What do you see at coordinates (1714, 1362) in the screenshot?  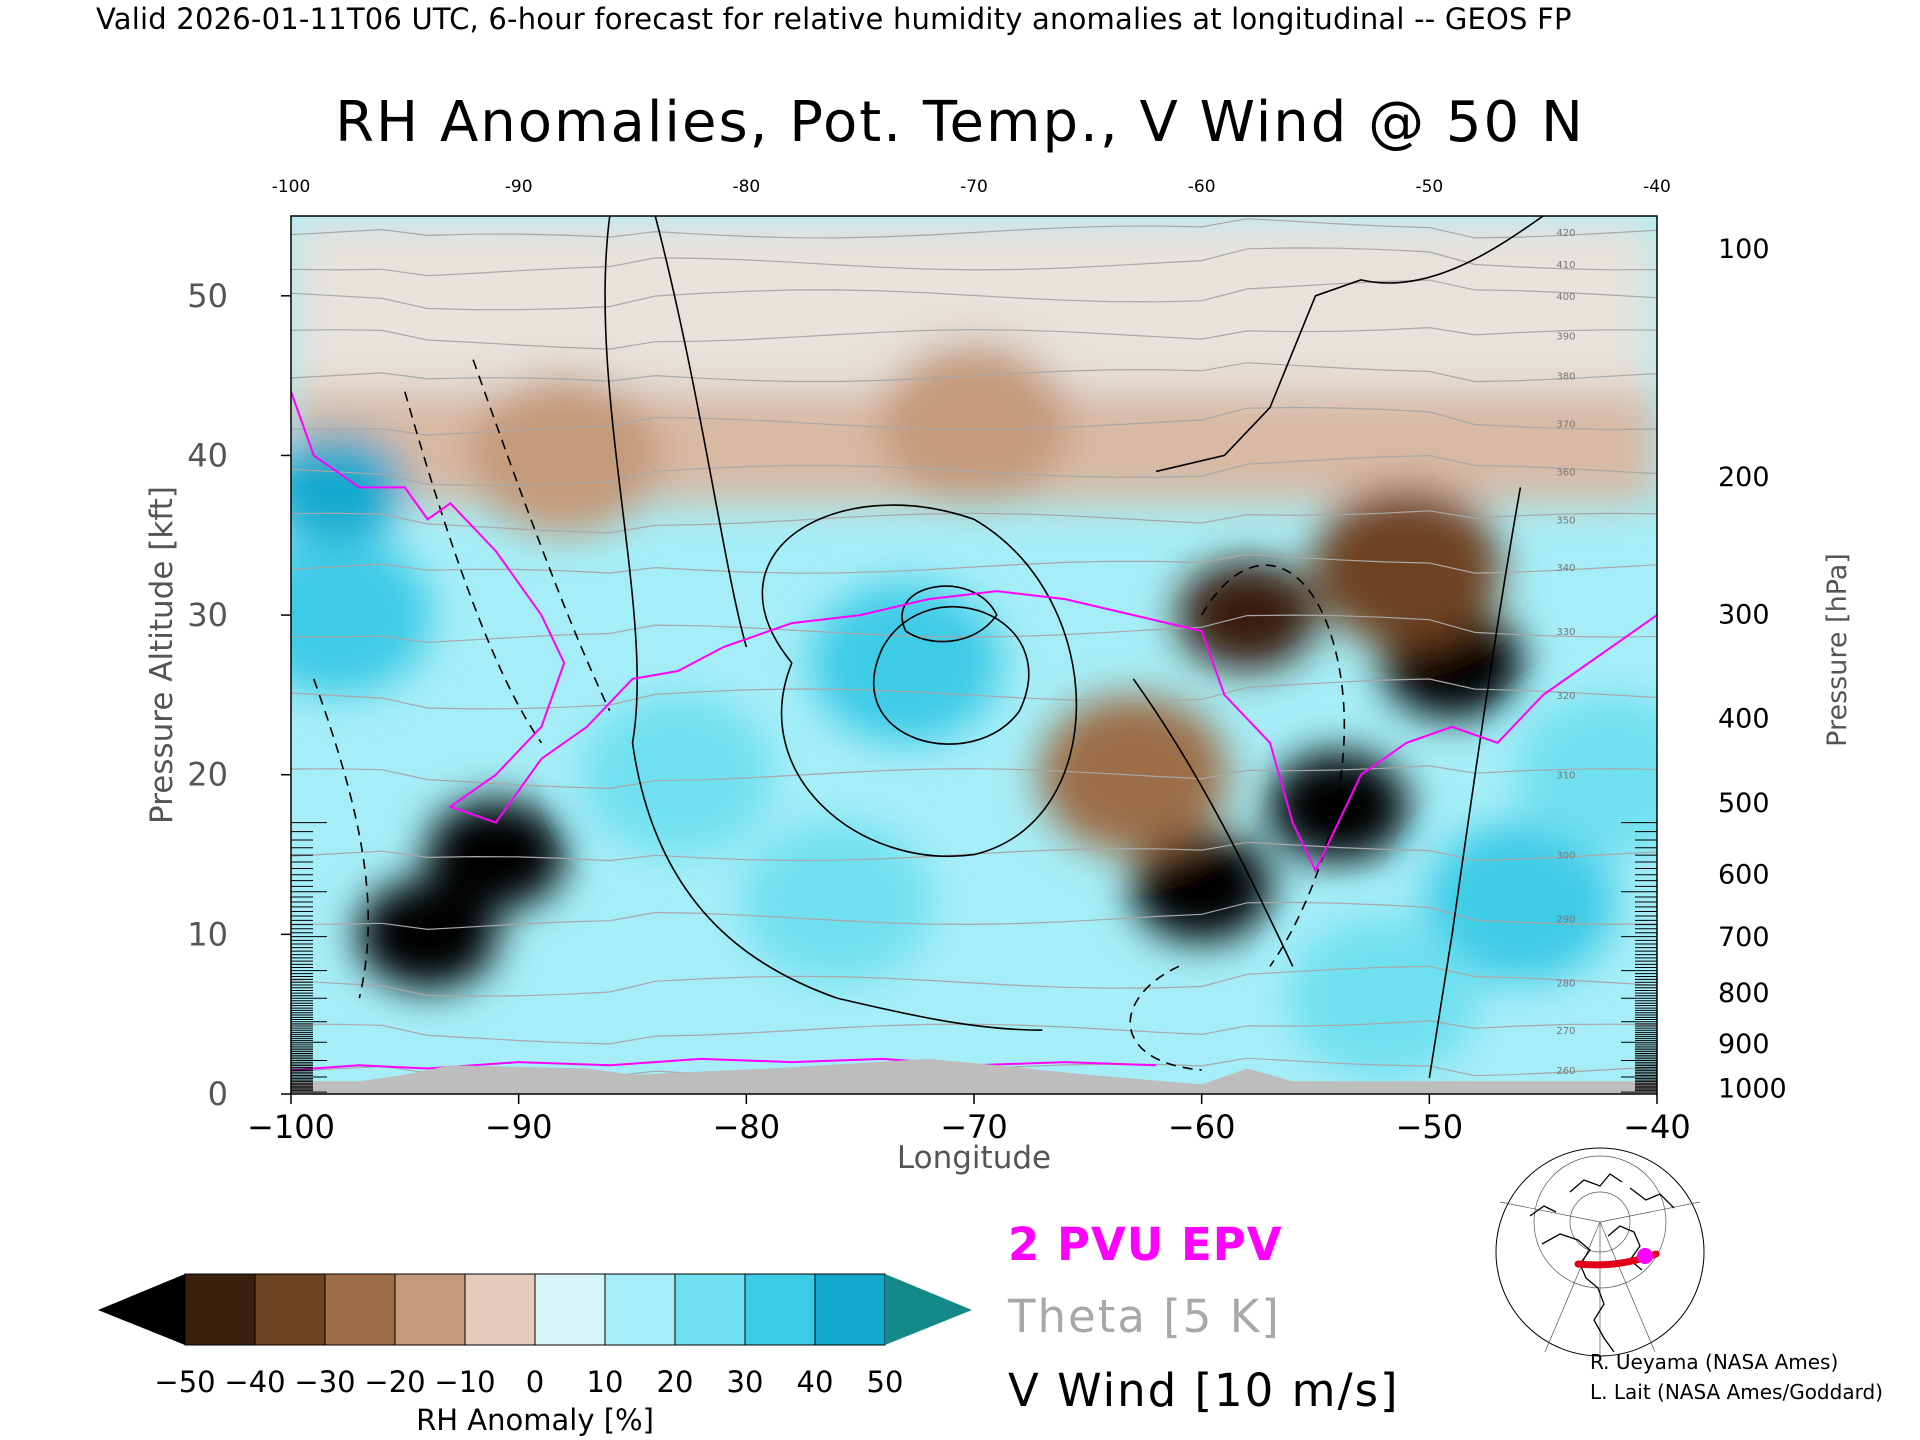 I see `credit-author-1: R. Ueyama (NASA Ames)` at bounding box center [1714, 1362].